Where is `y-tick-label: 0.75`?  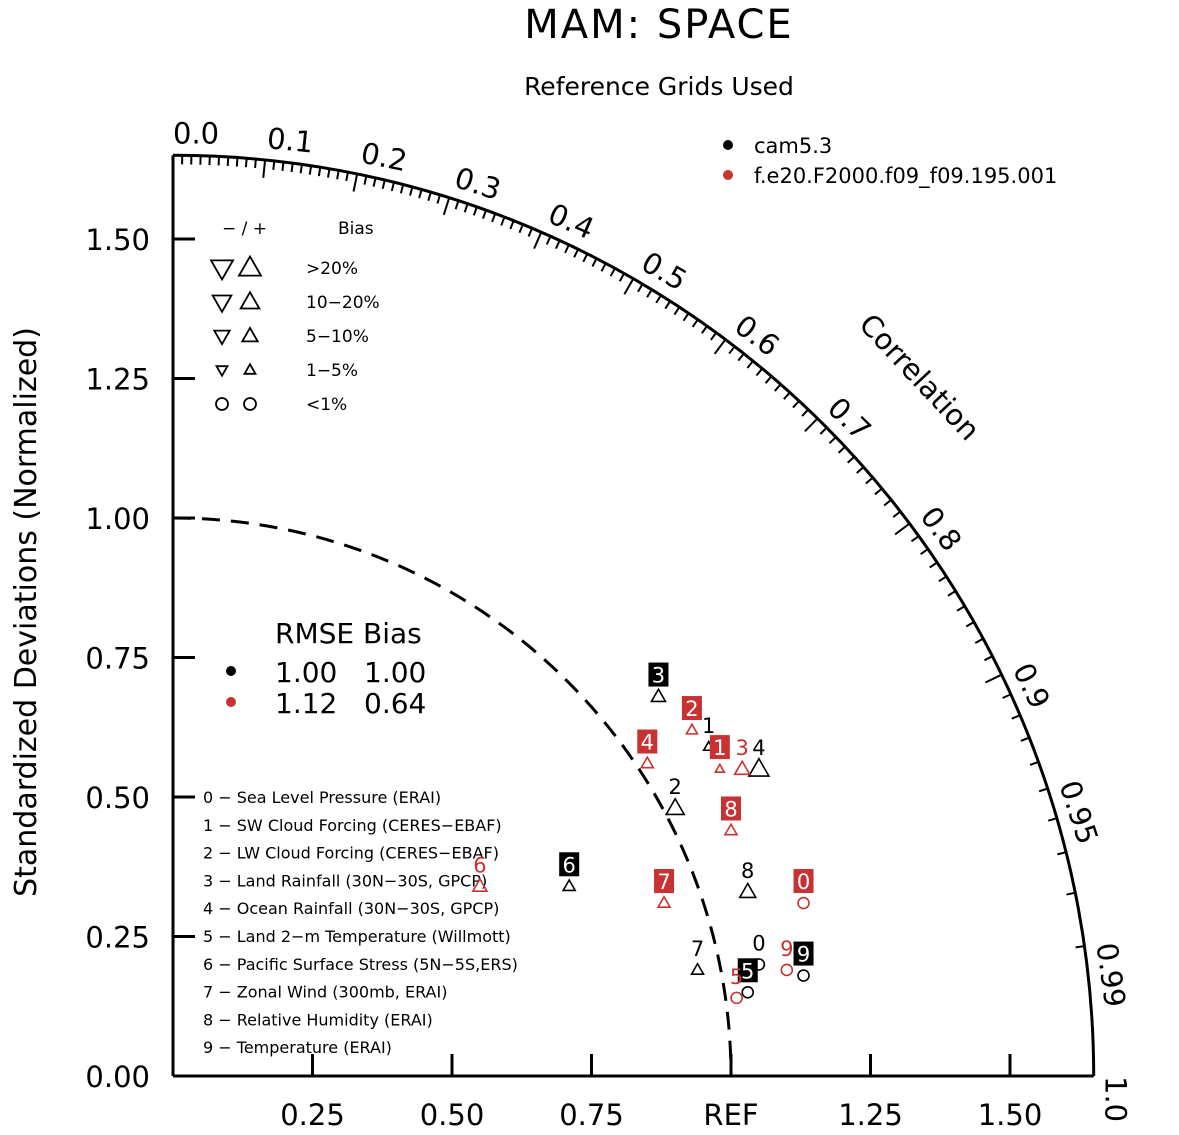 y-tick-label: 0.75 is located at coordinates (117, 659).